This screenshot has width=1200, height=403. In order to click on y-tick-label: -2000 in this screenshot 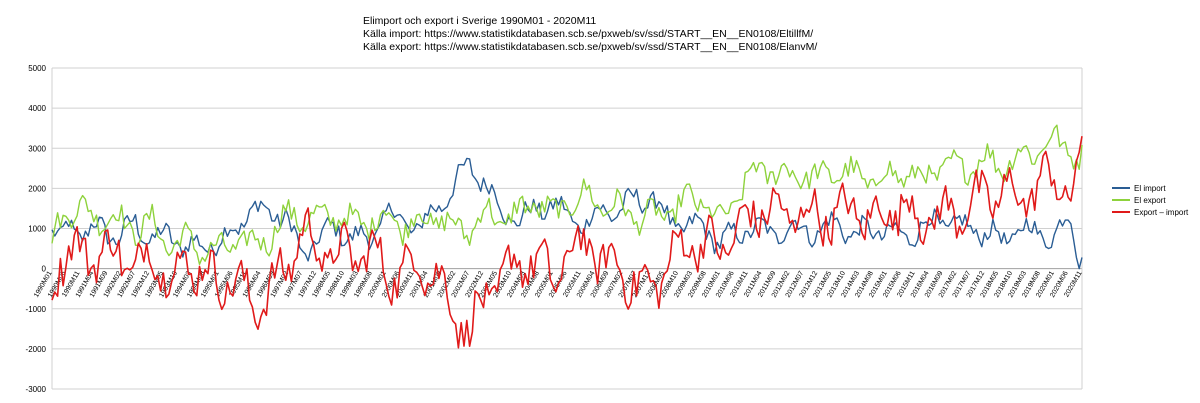, I will do `click(36, 349)`.